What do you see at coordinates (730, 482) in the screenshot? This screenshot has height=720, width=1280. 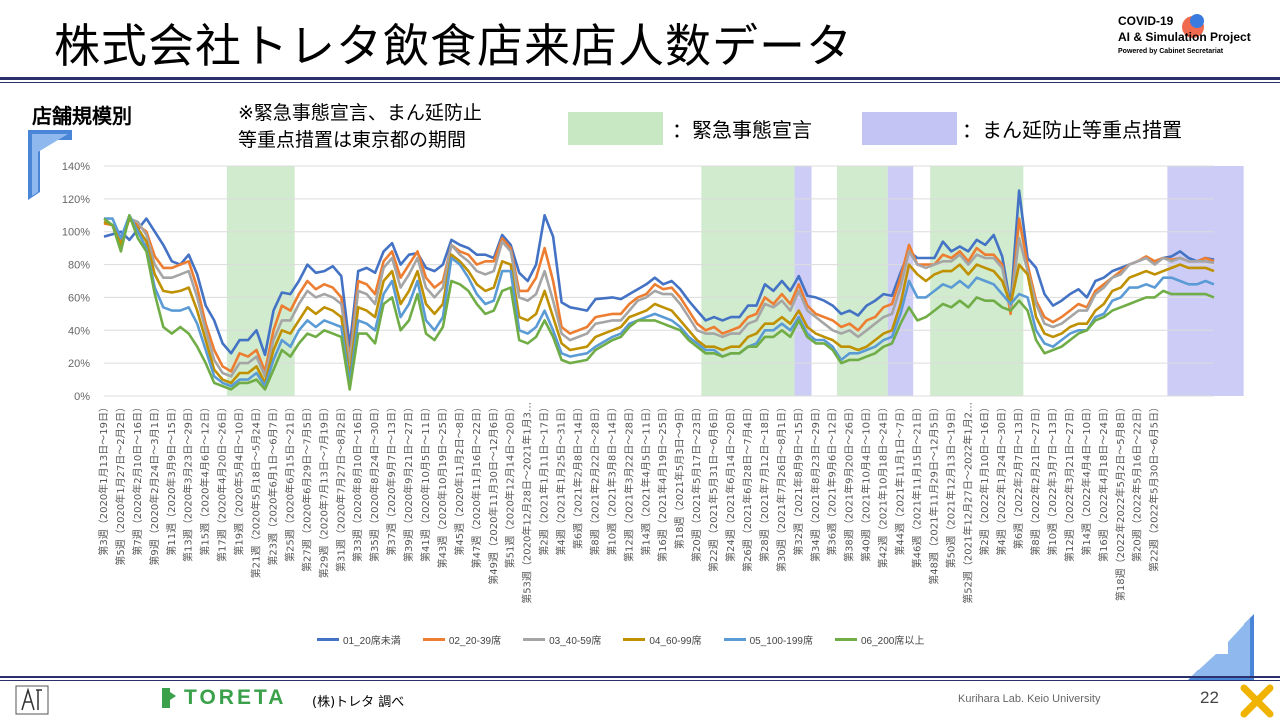 I see `x-tick-label-37: 第24週（2021年6月14日～20日）` at bounding box center [730, 482].